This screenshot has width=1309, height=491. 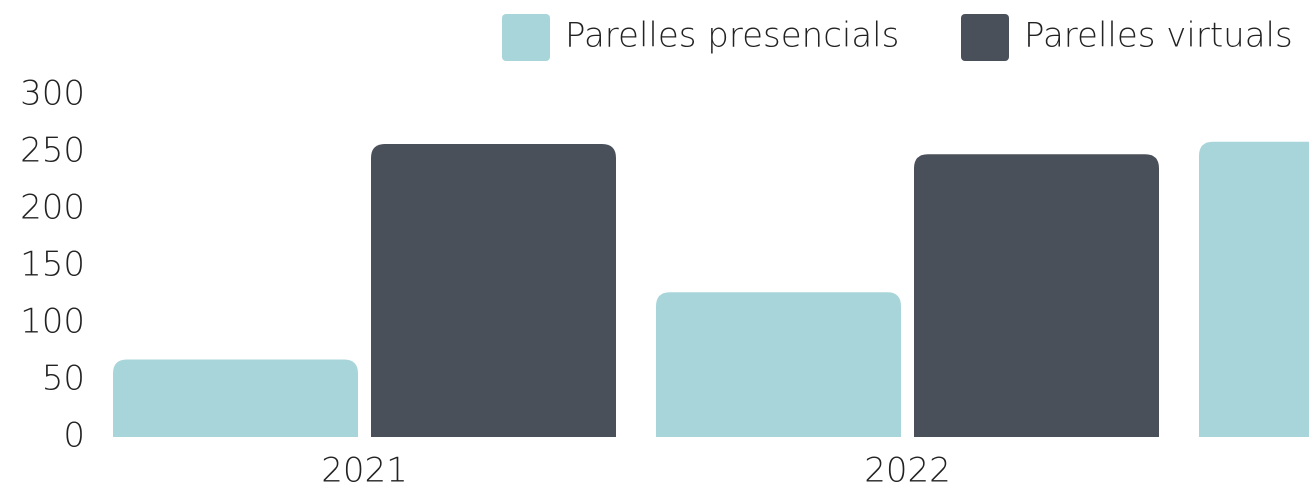 What do you see at coordinates (1158, 36) in the screenshot?
I see `legend-label: Parelles virtuals` at bounding box center [1158, 36].